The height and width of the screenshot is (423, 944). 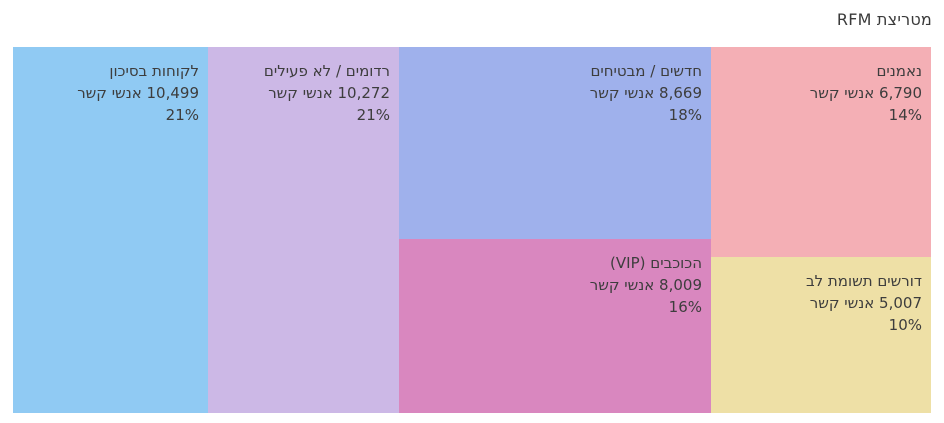 I want to click on segment-percent: 16%, so click(x=685, y=307).